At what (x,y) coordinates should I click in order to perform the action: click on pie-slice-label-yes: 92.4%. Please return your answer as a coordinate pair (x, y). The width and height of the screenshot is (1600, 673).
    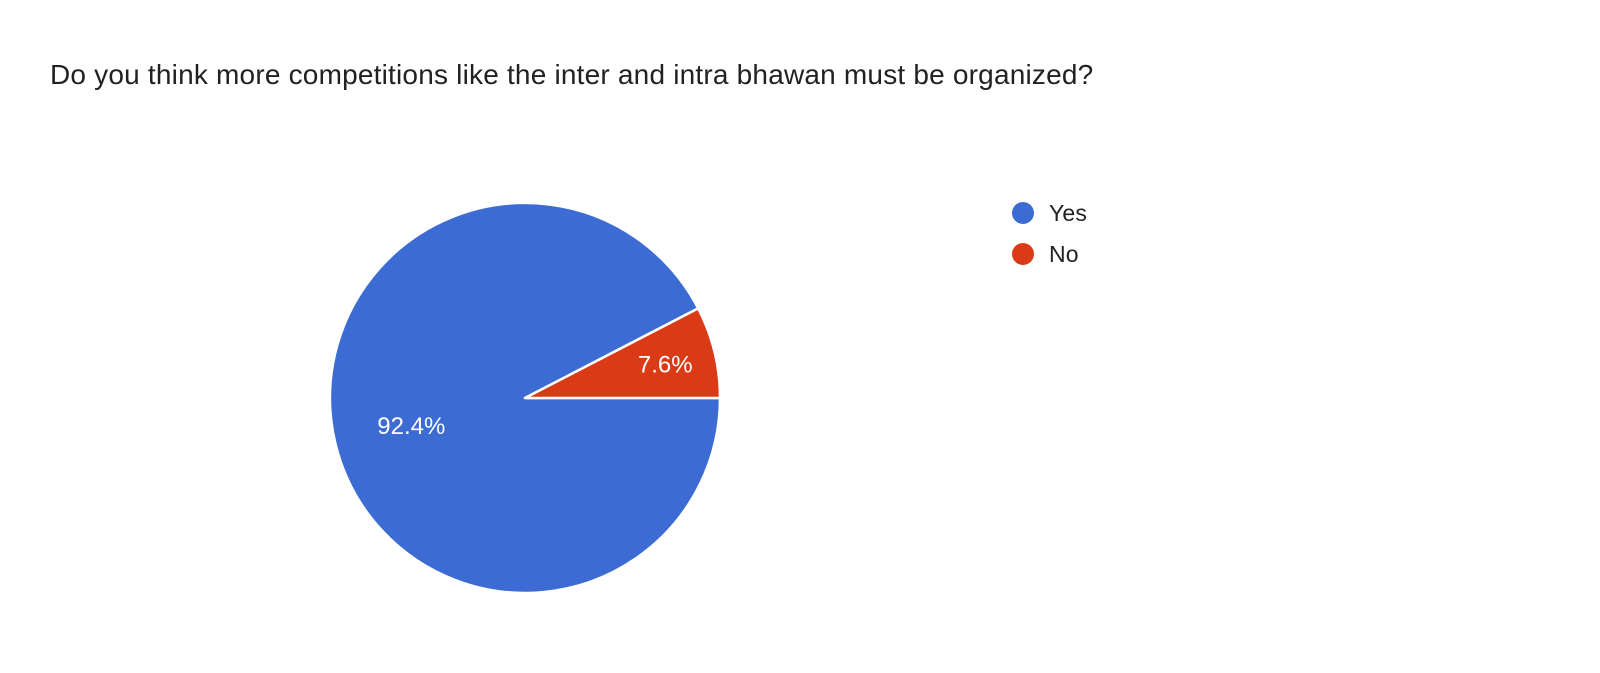
    Looking at the image, I should click on (411, 426).